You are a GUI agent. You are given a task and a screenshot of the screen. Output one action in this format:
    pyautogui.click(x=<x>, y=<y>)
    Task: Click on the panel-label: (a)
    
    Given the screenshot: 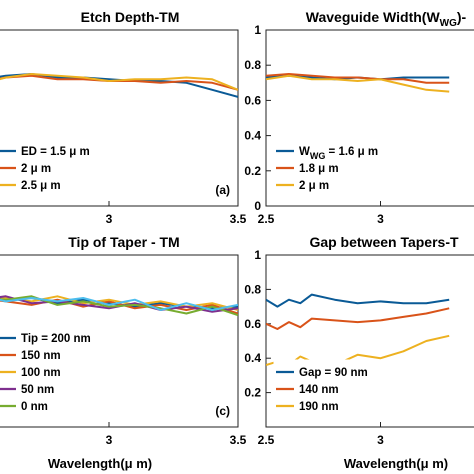 What is the action you would take?
    pyautogui.click(x=222, y=190)
    